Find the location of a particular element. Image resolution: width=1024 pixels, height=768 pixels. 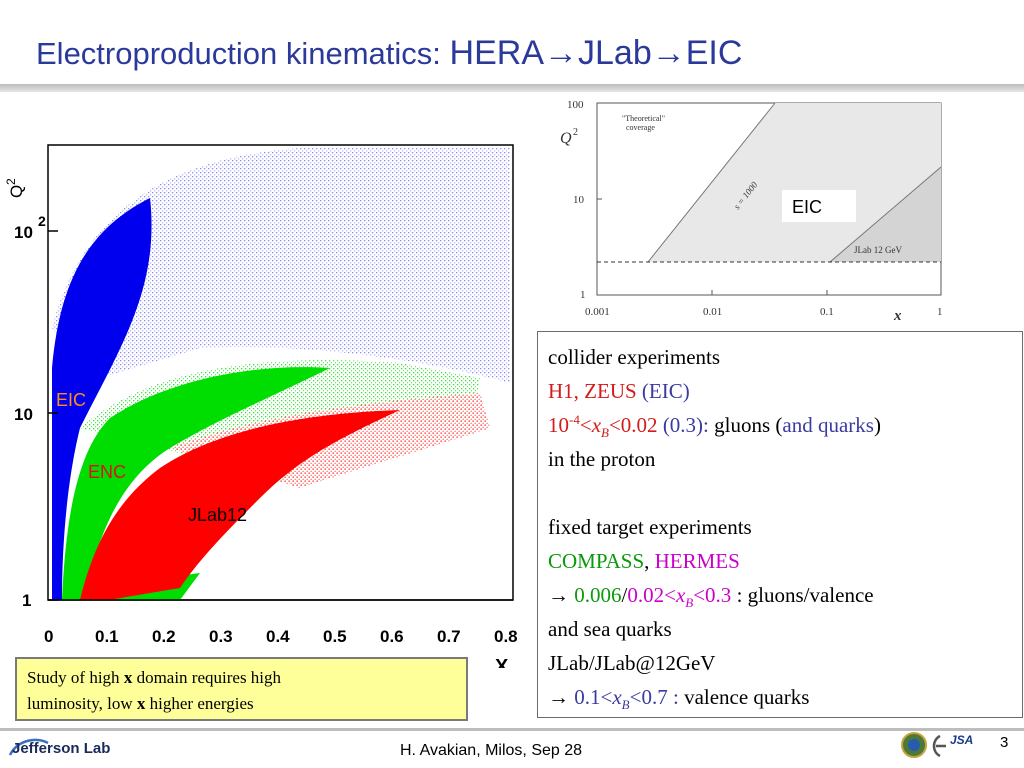

range-xsub: B is located at coordinates (605, 433).